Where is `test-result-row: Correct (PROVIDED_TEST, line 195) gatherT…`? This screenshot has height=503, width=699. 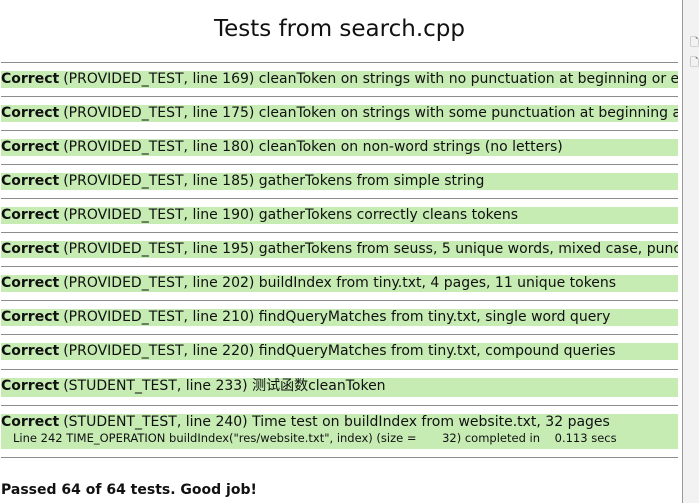 test-result-row: Correct (PROVIDED_TEST, line 195) gatherT… is located at coordinates (339, 249).